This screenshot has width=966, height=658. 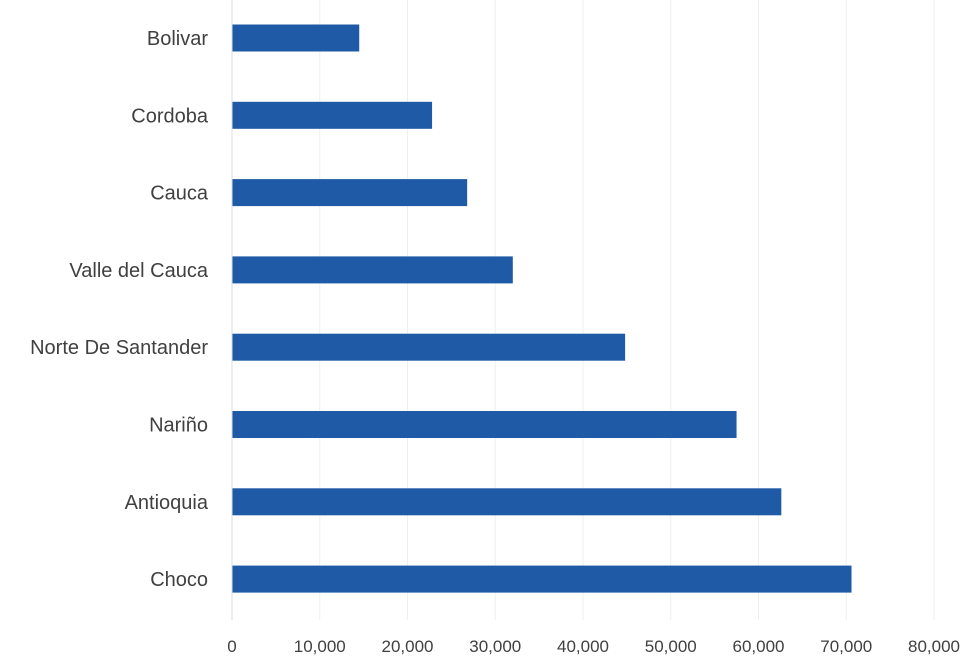 I want to click on x-tick-label: 80,000, so click(x=934, y=646).